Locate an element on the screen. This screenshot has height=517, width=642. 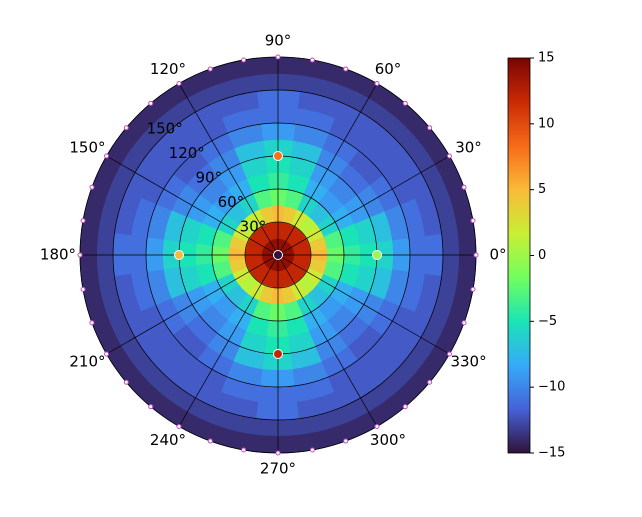
r-tick-label: 60° is located at coordinates (231, 202).